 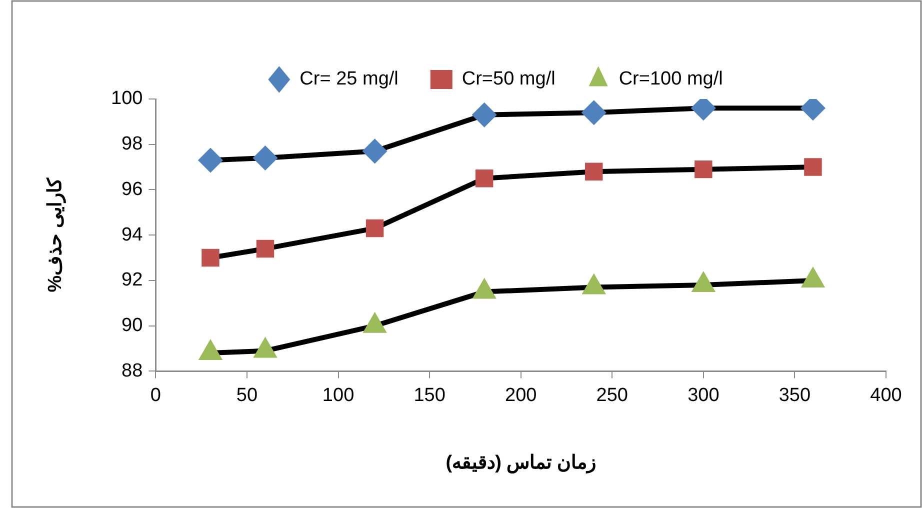 What do you see at coordinates (55, 234) in the screenshot?
I see `y-axis-title: کارایی حذف%` at bounding box center [55, 234].